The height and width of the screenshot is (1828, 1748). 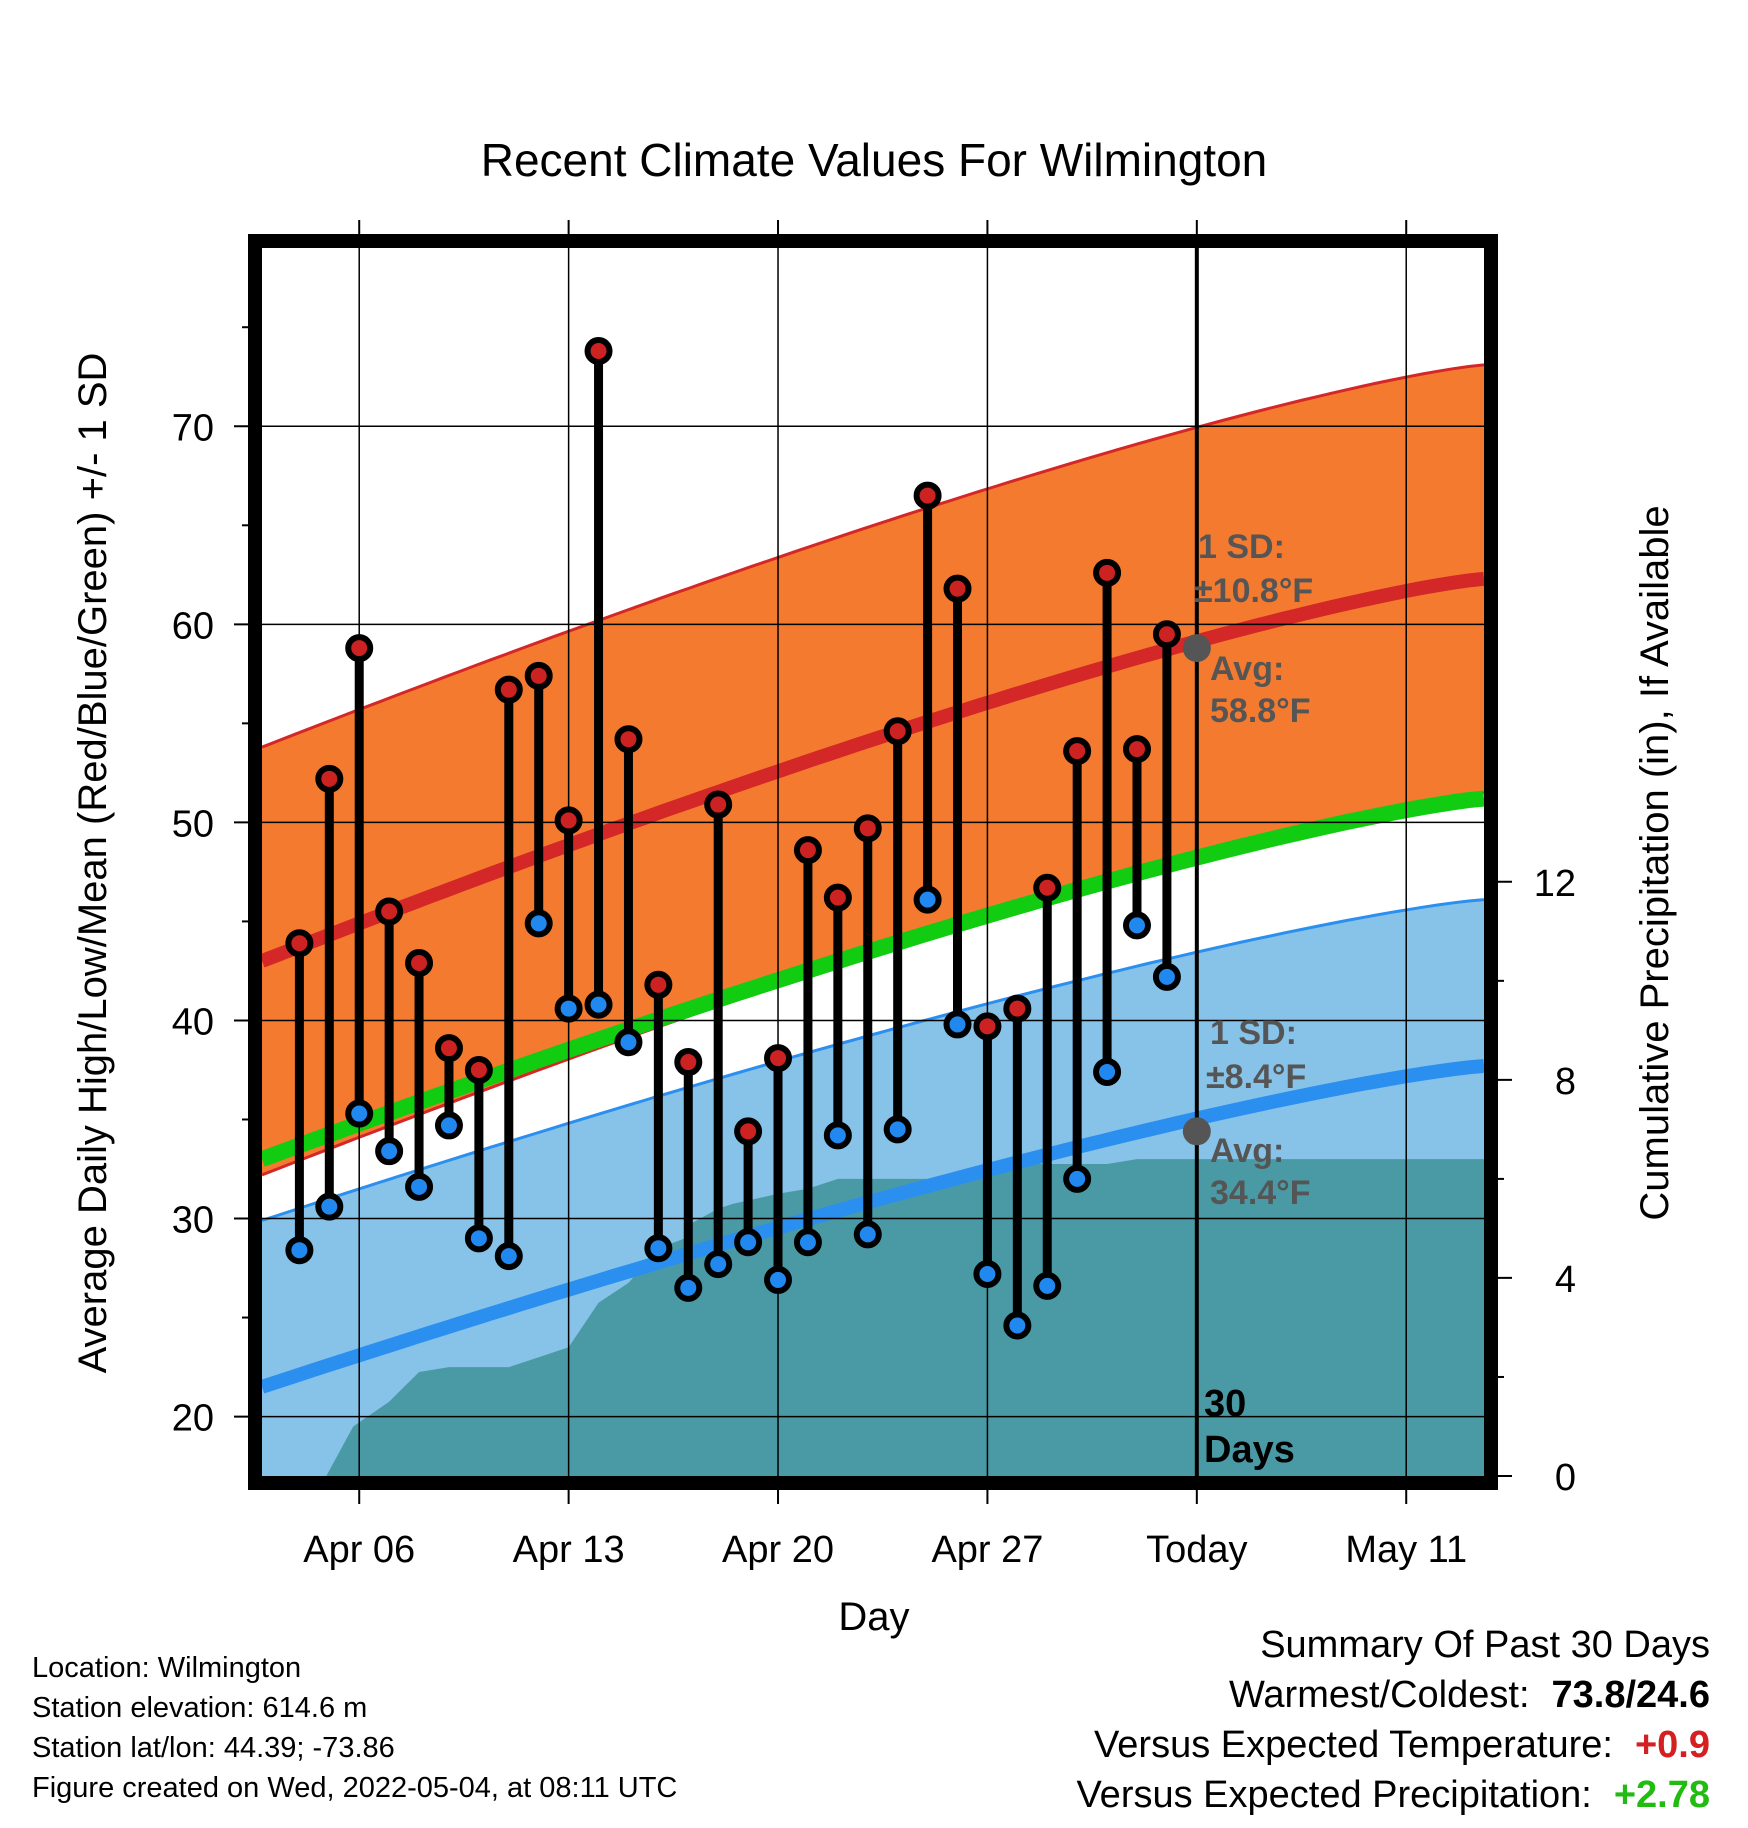 What do you see at coordinates (193, 428) in the screenshot?
I see `y-tick-label-left: 70` at bounding box center [193, 428].